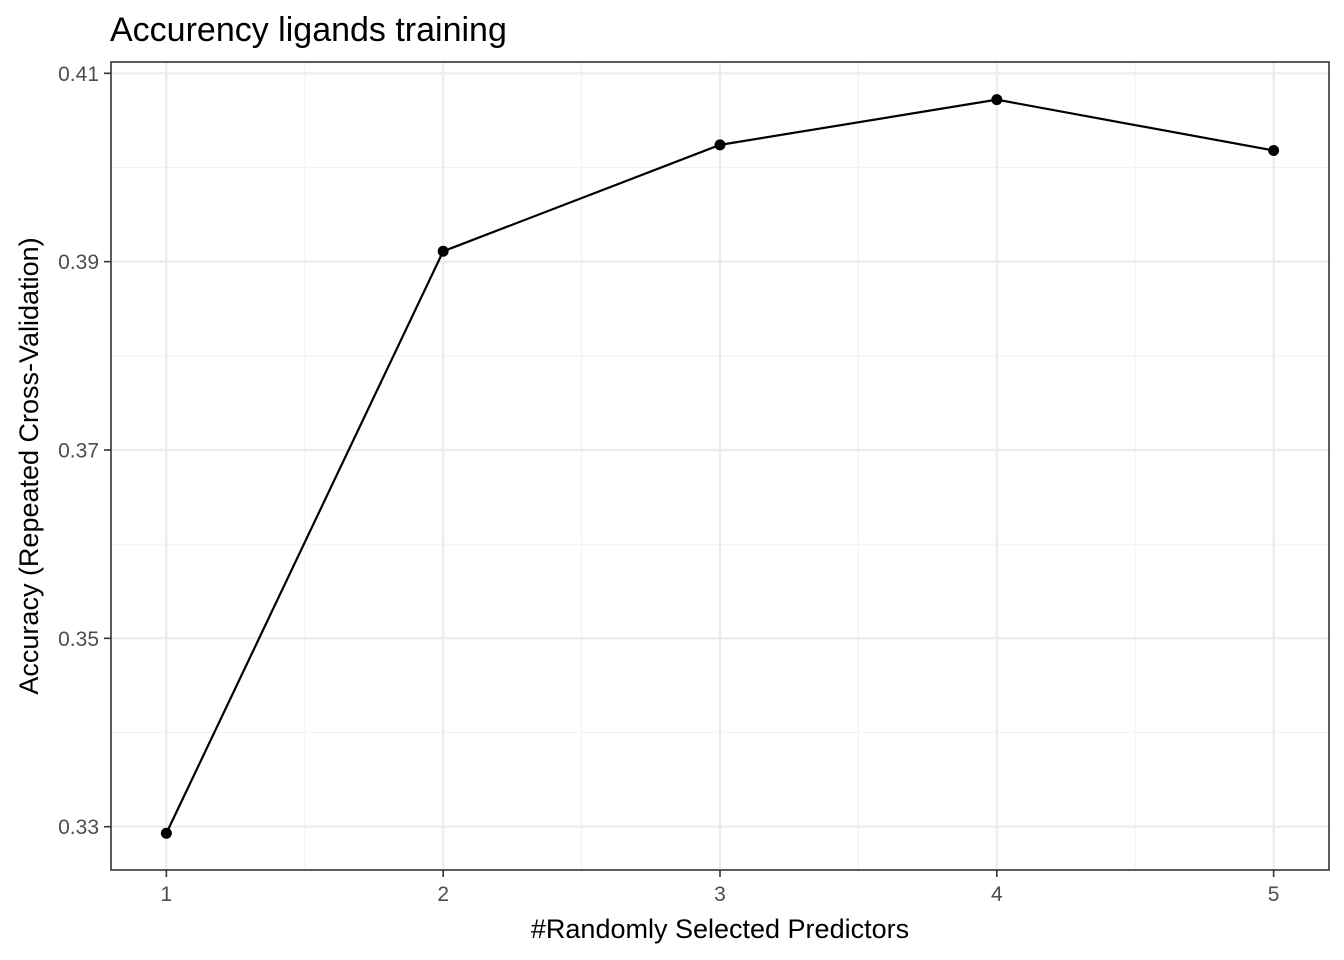 Image resolution: width=1344 pixels, height=960 pixels. Describe the element at coordinates (443, 894) in the screenshot. I see `x-tick-label: 2` at that location.